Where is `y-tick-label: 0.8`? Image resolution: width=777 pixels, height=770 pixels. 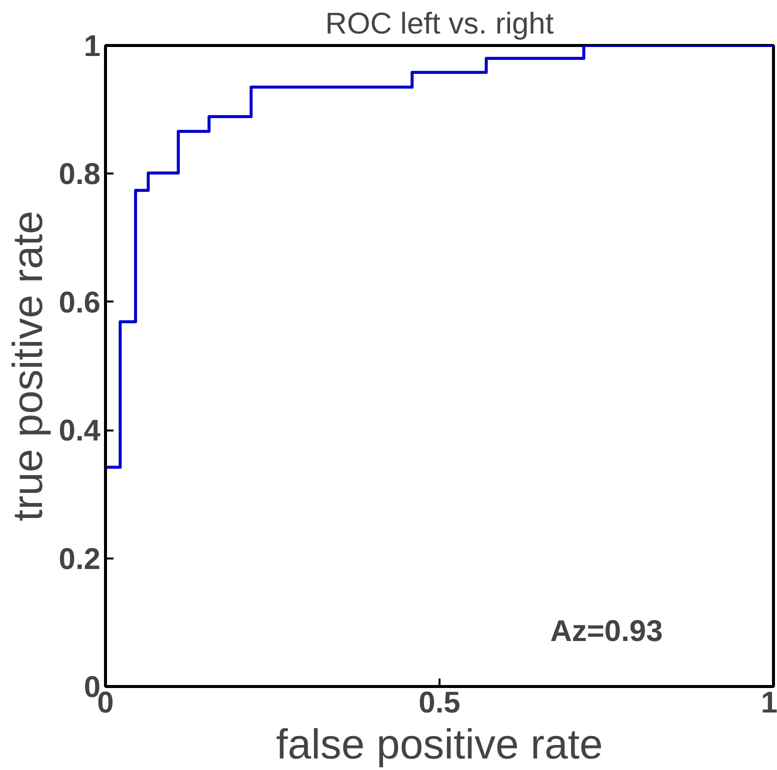 y-tick-label: 0.8 is located at coordinates (79, 175).